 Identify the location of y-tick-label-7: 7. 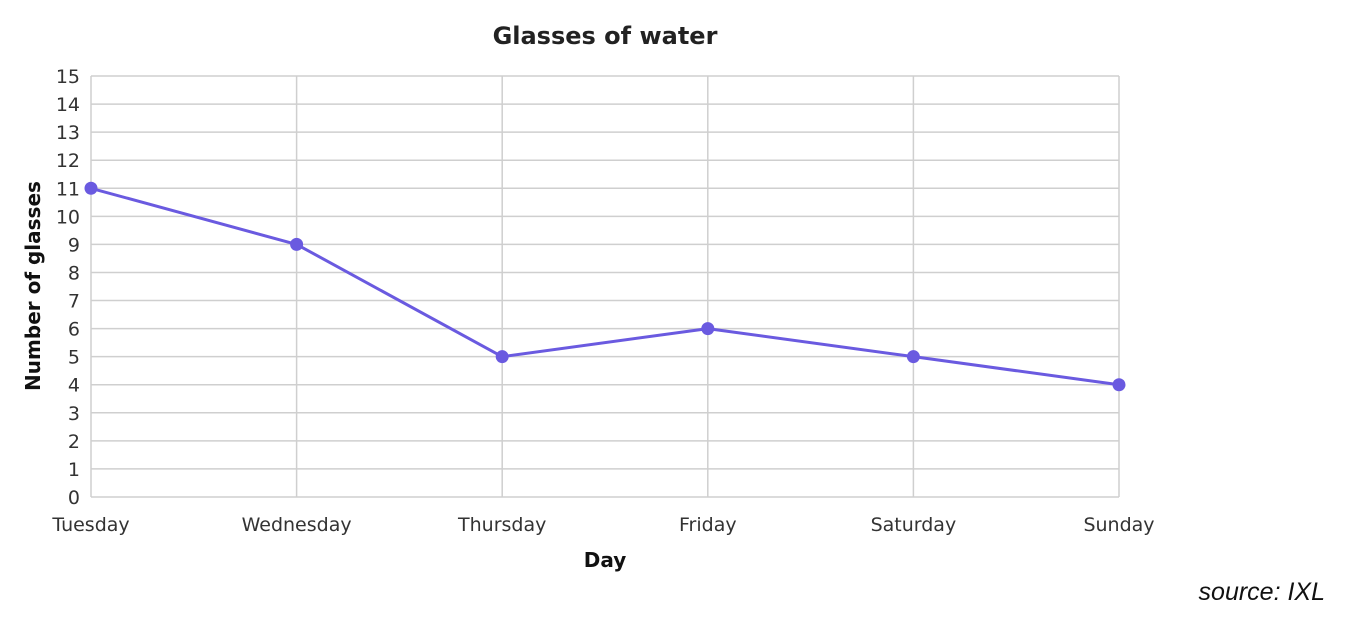
(74, 302).